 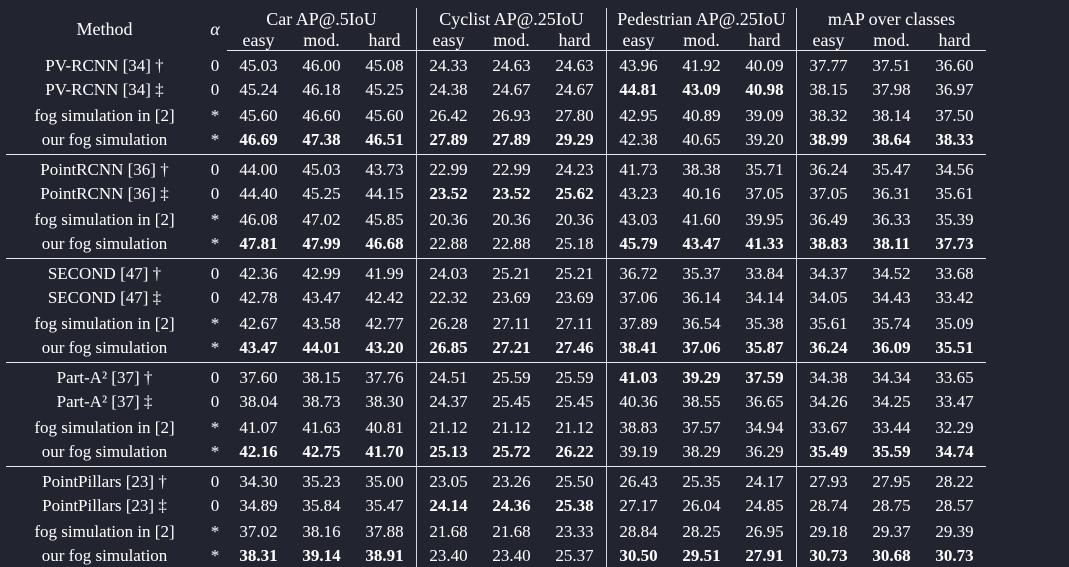 What do you see at coordinates (891, 90) in the screenshot?
I see `value-cell: 37.98` at bounding box center [891, 90].